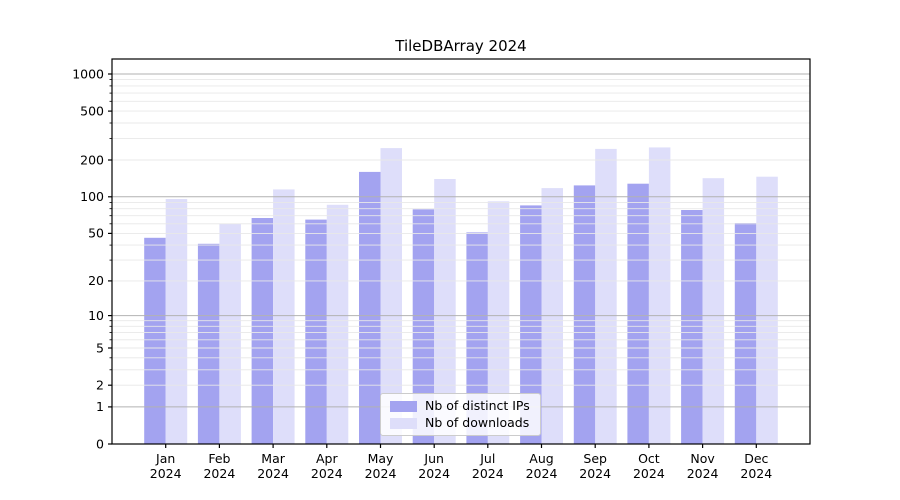 The width and height of the screenshot is (900, 500). I want to click on legend-swatch-distinct-ips, so click(403, 406).